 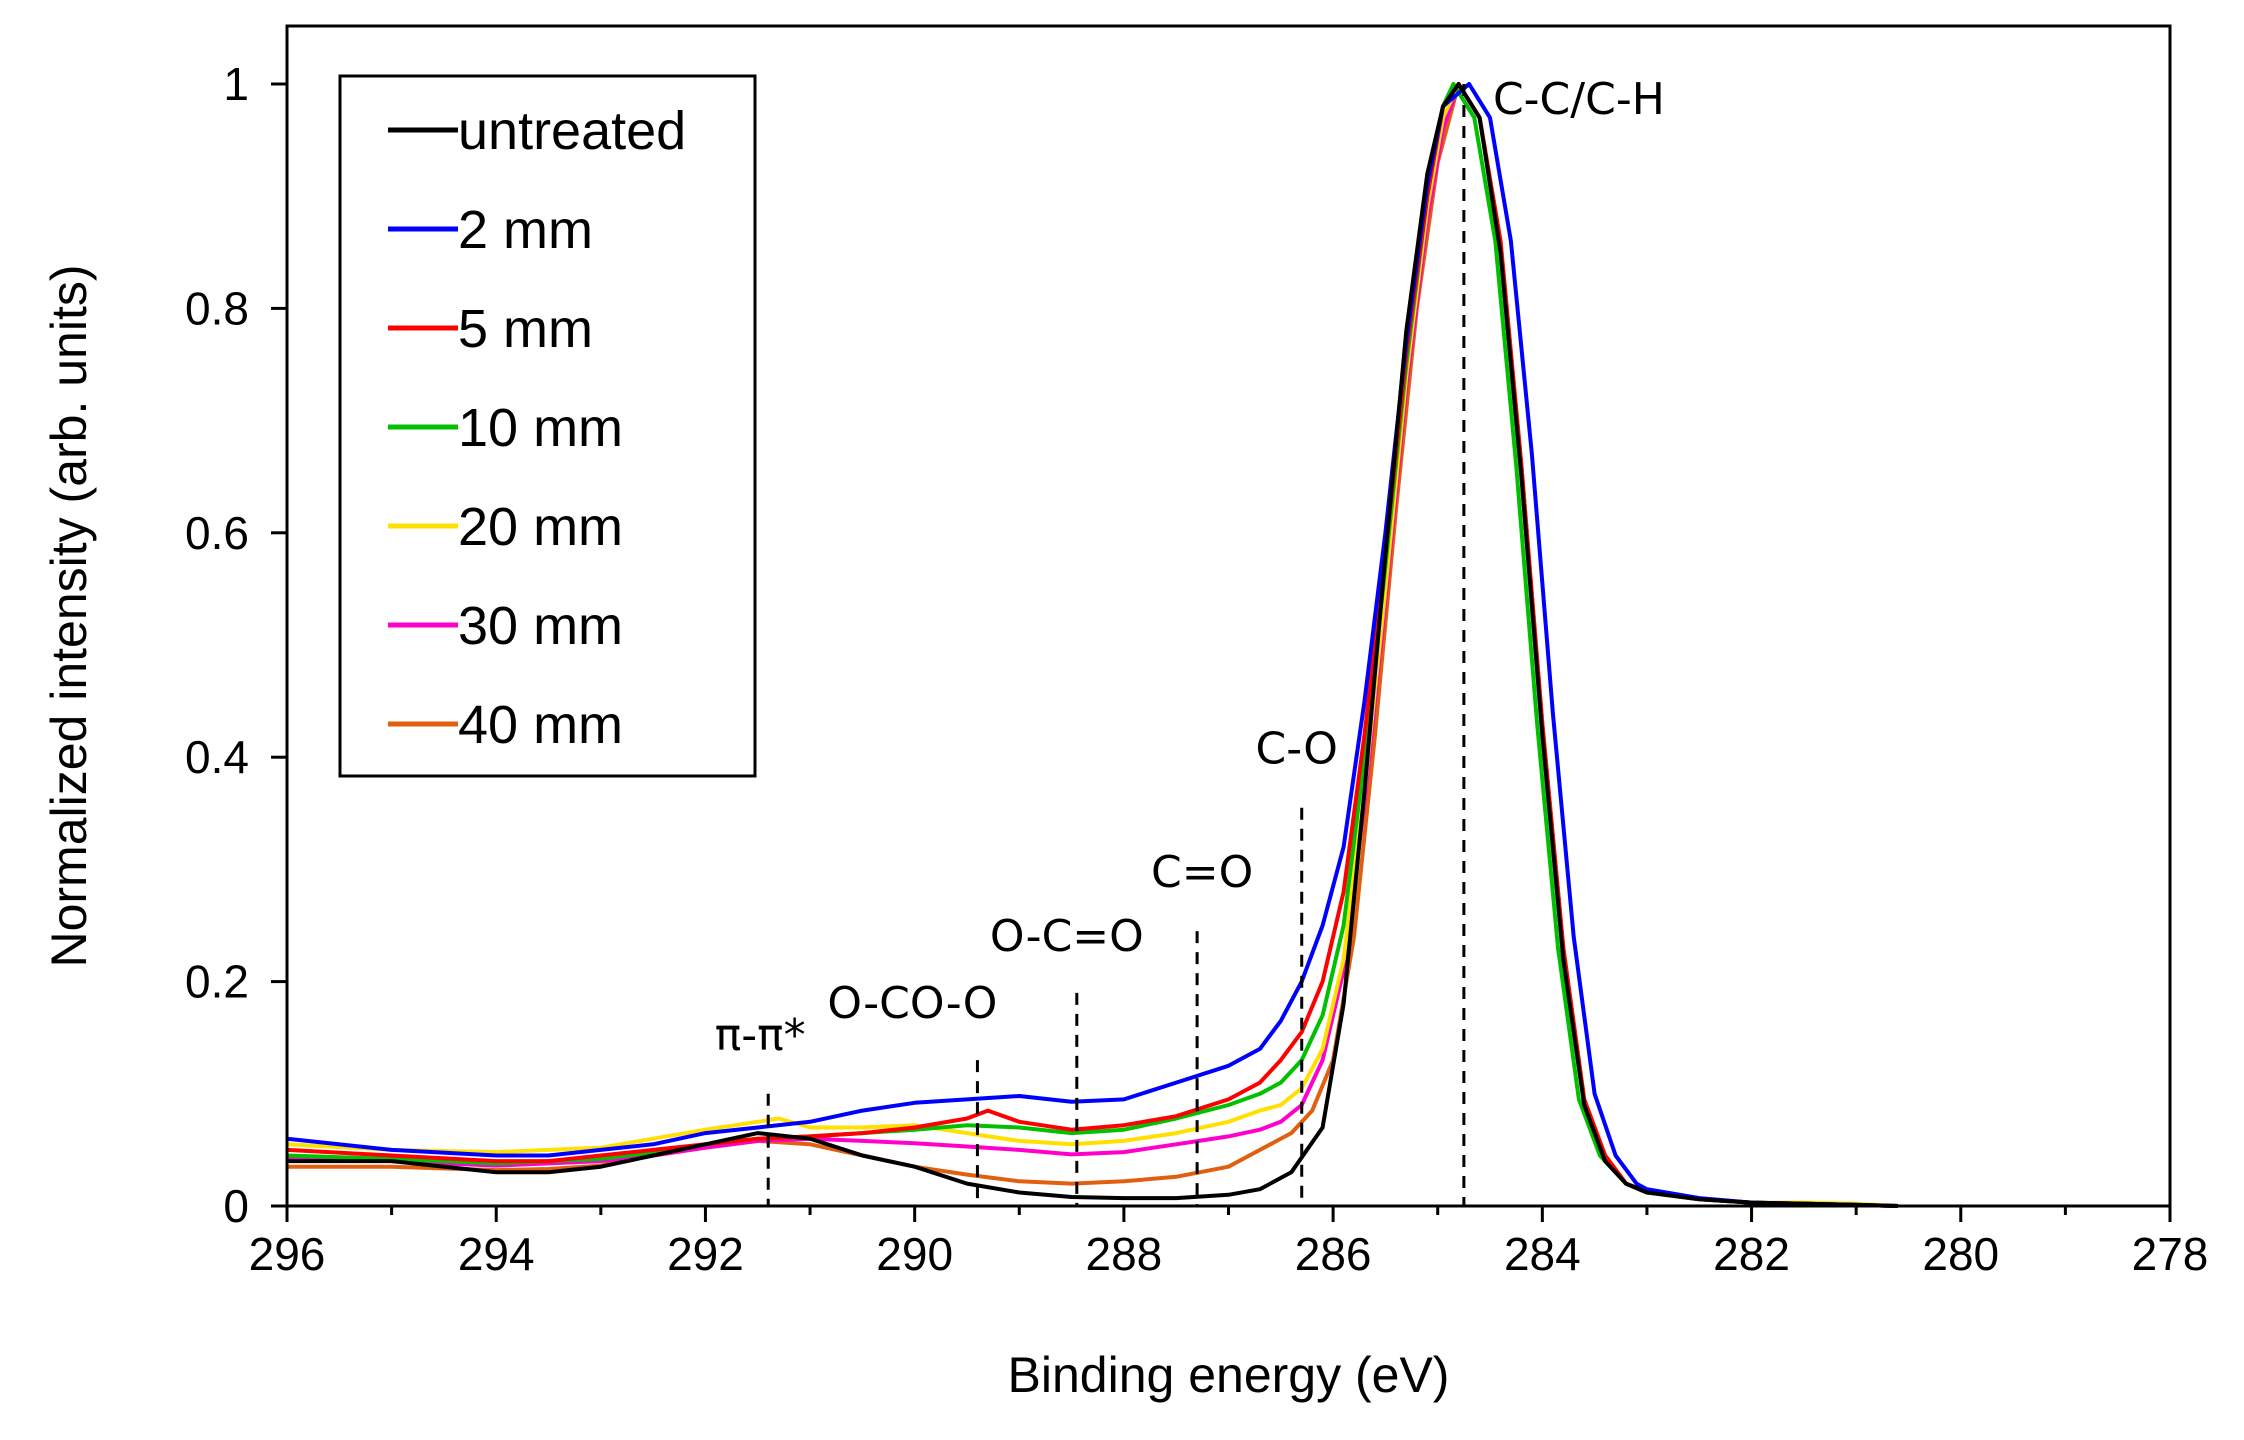 I want to click on legend-label: 10 mm, so click(x=540, y=428).